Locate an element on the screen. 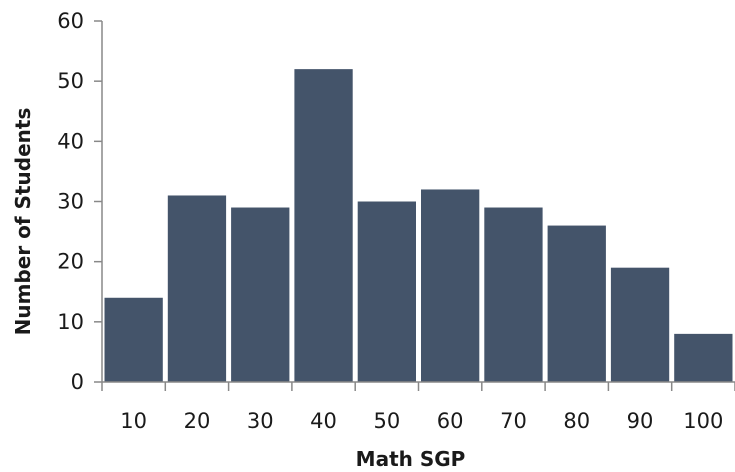  x-tick-label: 30 is located at coordinates (260, 421).